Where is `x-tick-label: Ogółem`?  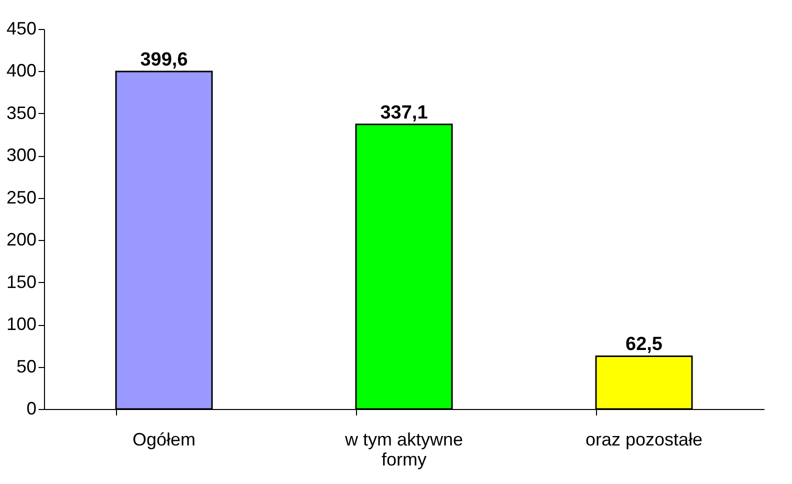
x-tick-label: Ogółem is located at coordinates (164, 440).